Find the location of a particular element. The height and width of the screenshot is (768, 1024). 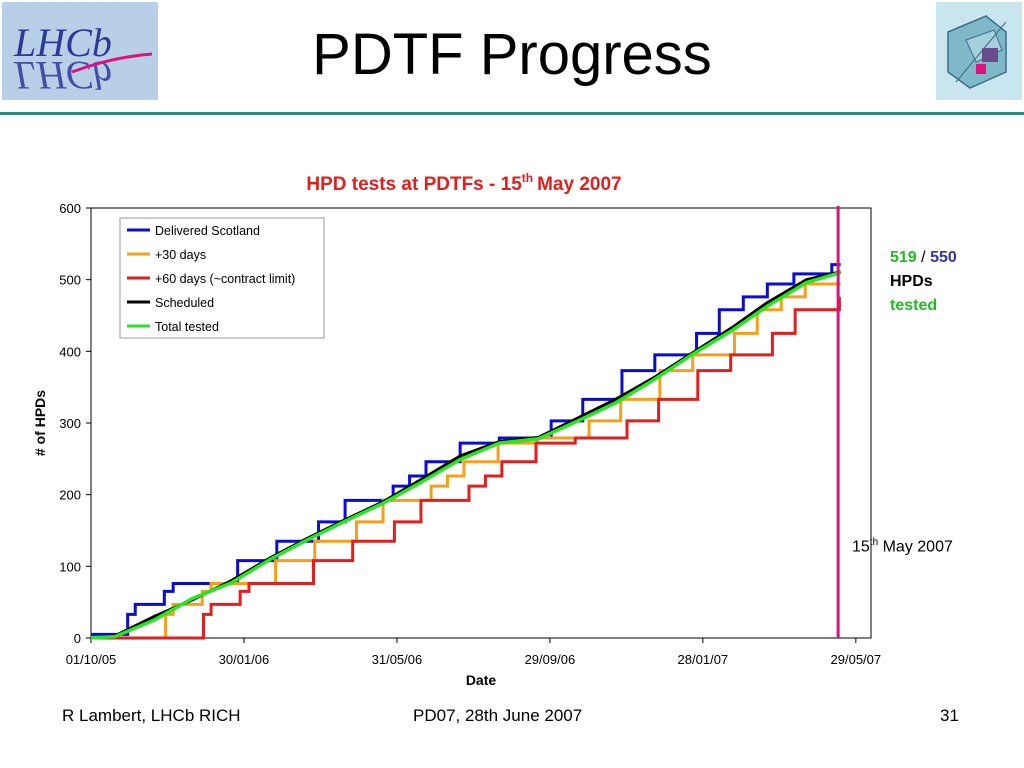

legend-entry: Scheduled is located at coordinates (184, 303).